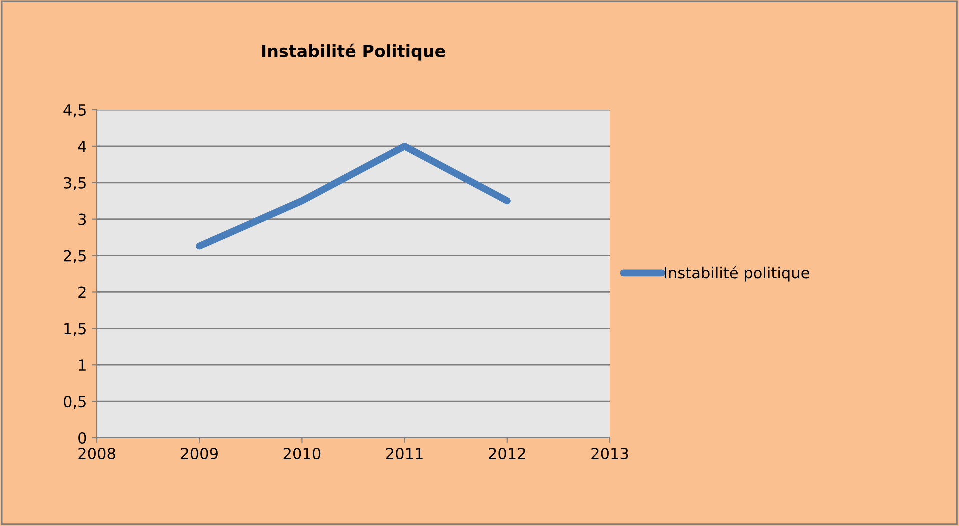 This screenshot has height=526, width=959. Describe the element at coordinates (82, 146) in the screenshot. I see `y-tick-label: 4` at that location.